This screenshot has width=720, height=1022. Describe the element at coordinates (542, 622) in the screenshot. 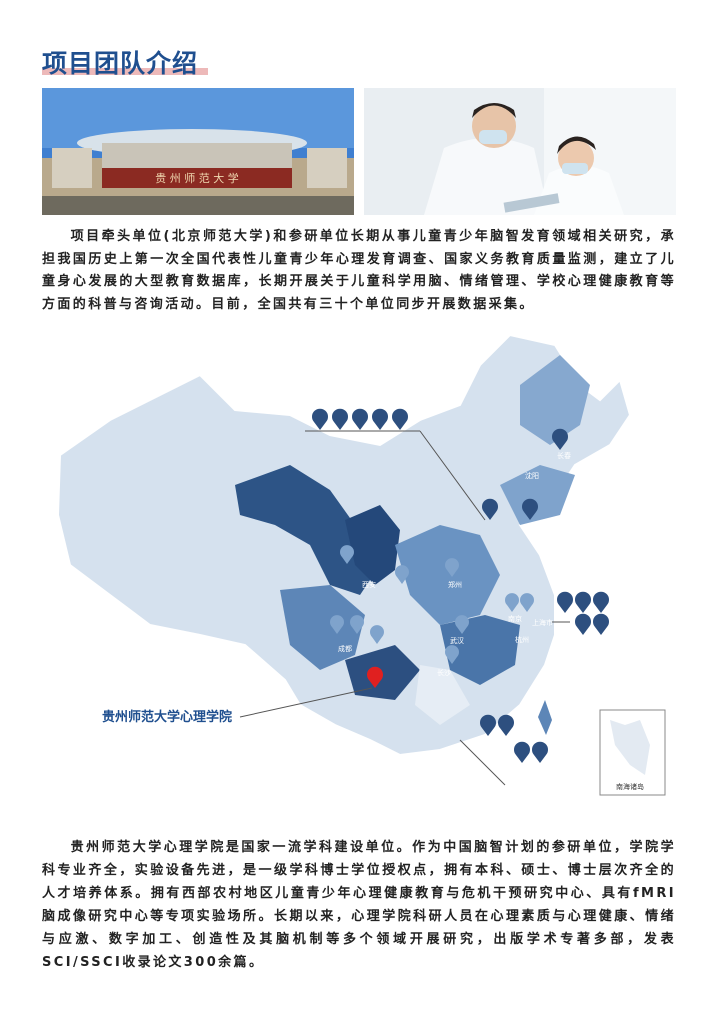

I see `city-label: 上海市` at that location.